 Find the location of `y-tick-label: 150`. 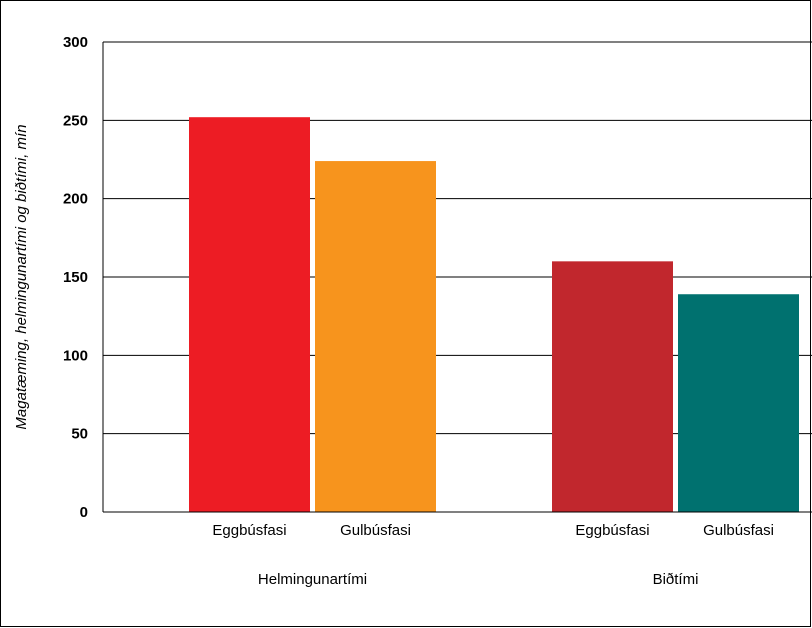

y-tick-label: 150 is located at coordinates (75, 277).